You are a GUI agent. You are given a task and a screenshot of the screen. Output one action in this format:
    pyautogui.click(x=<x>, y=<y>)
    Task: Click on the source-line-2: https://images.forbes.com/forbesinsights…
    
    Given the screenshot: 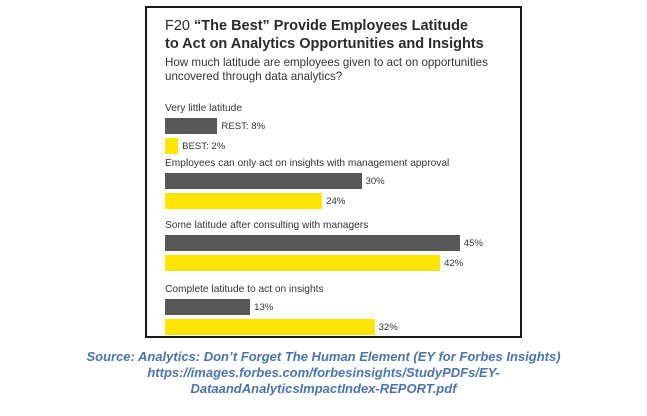 What is the action you would take?
    pyautogui.click(x=323, y=372)
    